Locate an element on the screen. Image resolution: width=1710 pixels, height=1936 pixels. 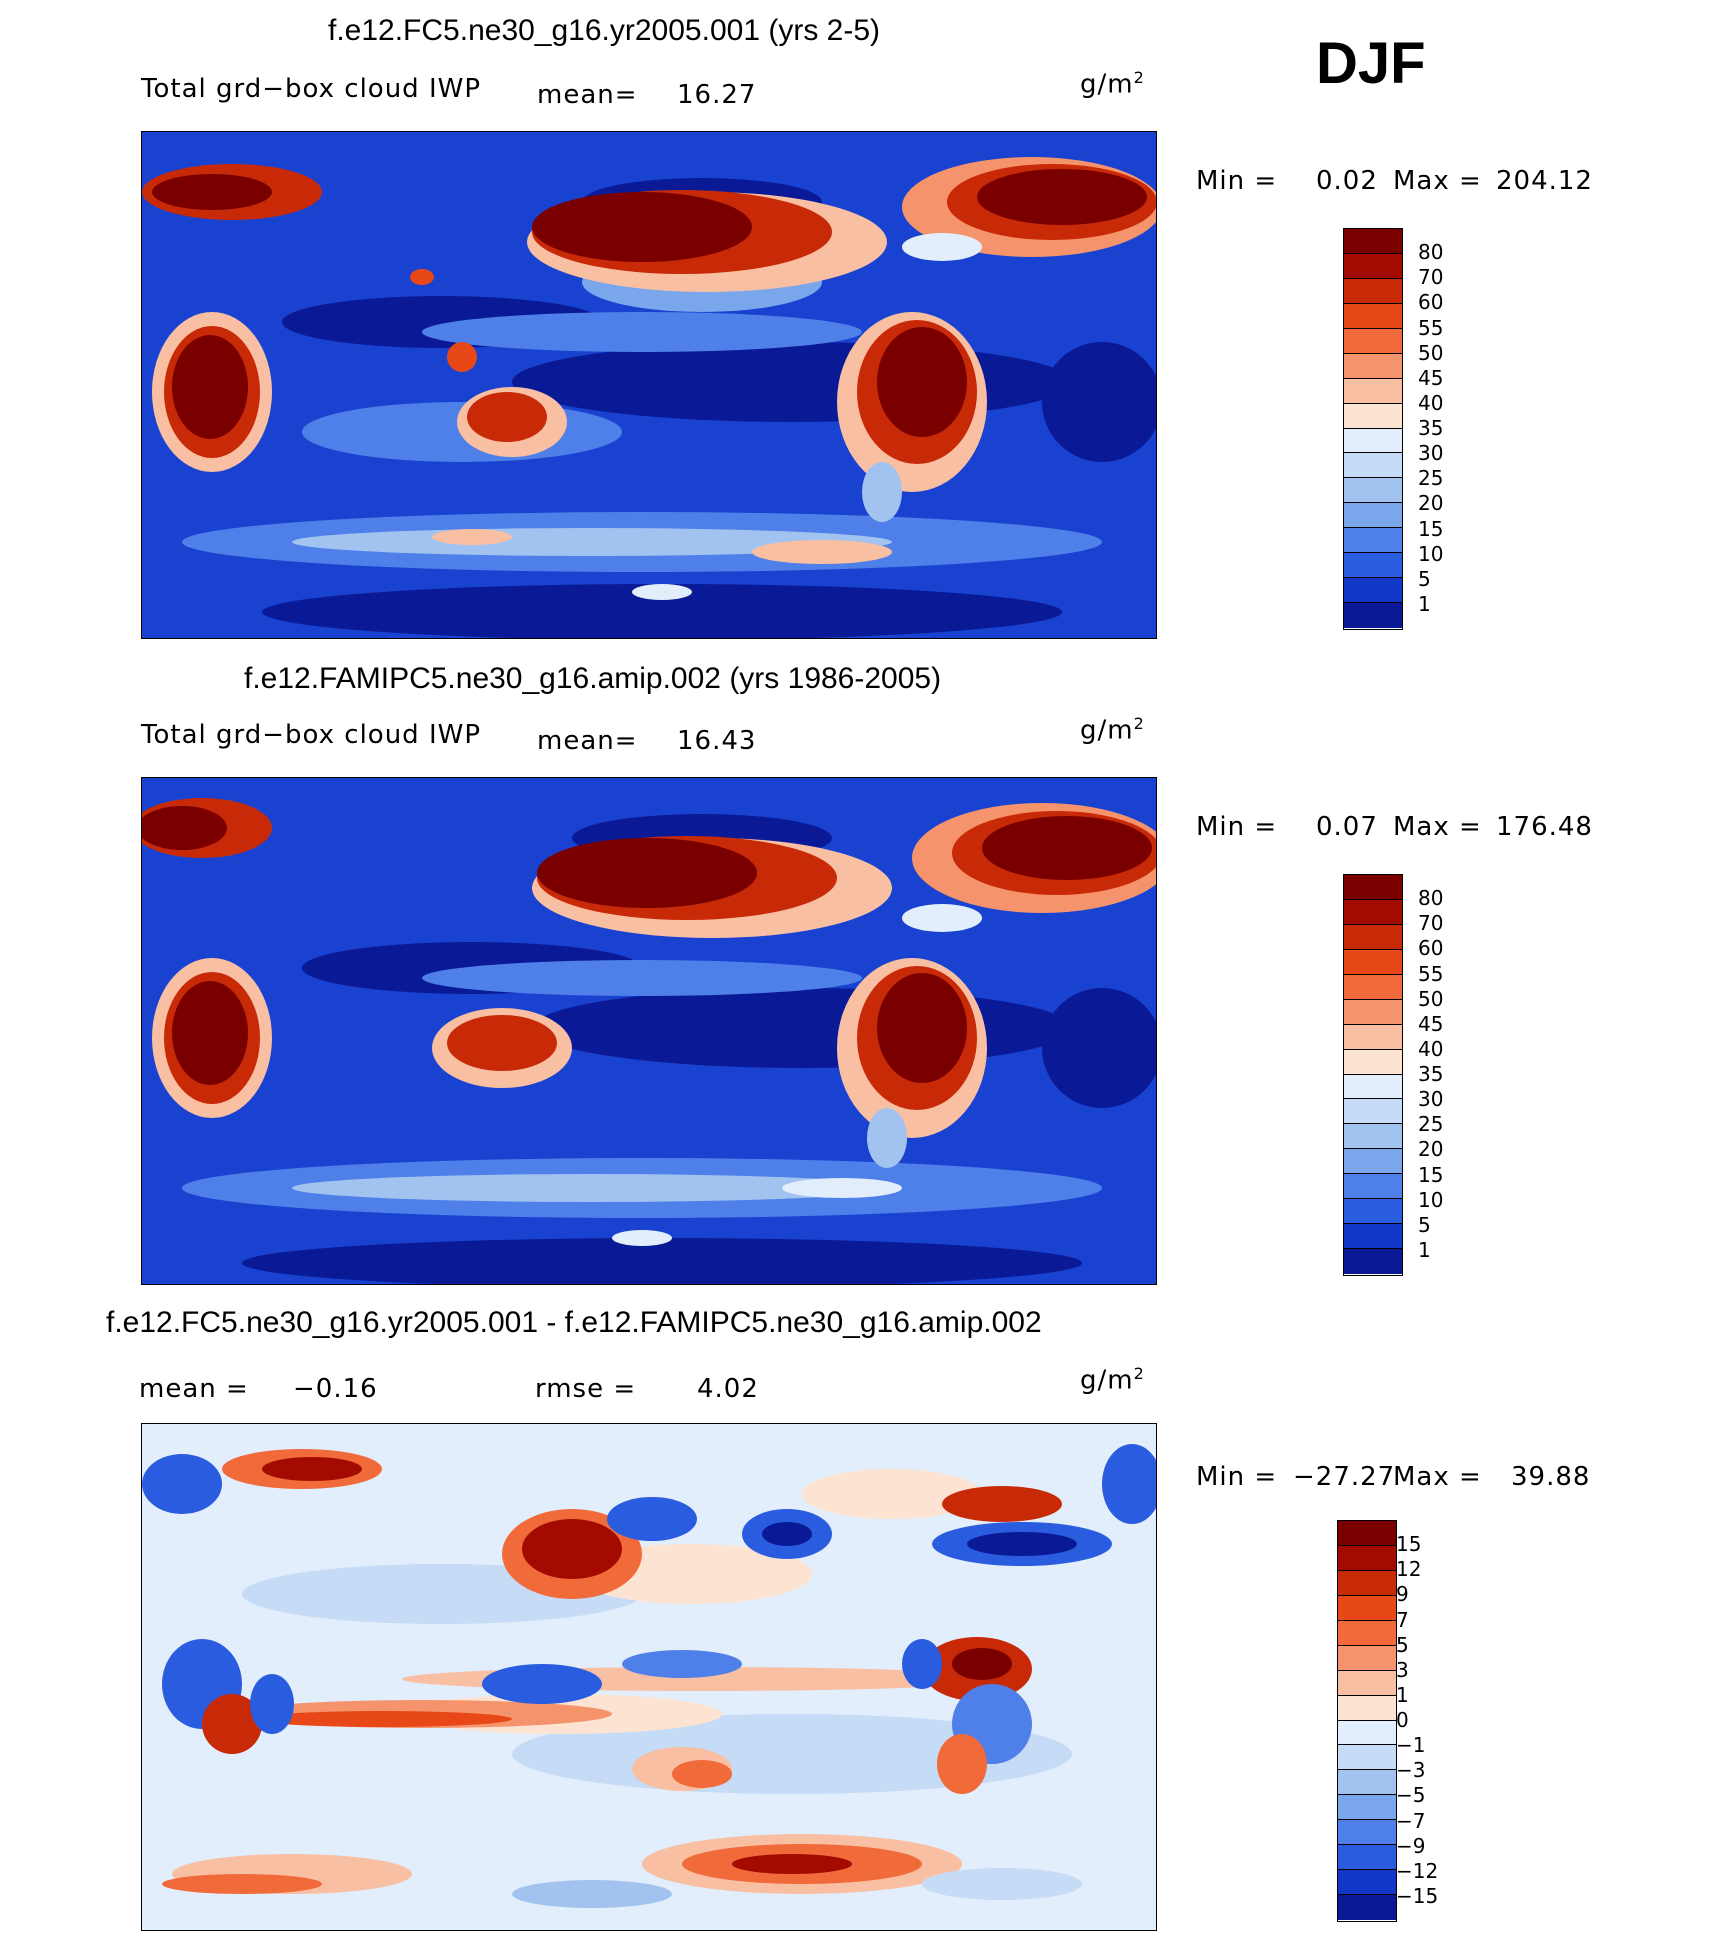
panel2-mean-label: mean= is located at coordinates (587, 741).